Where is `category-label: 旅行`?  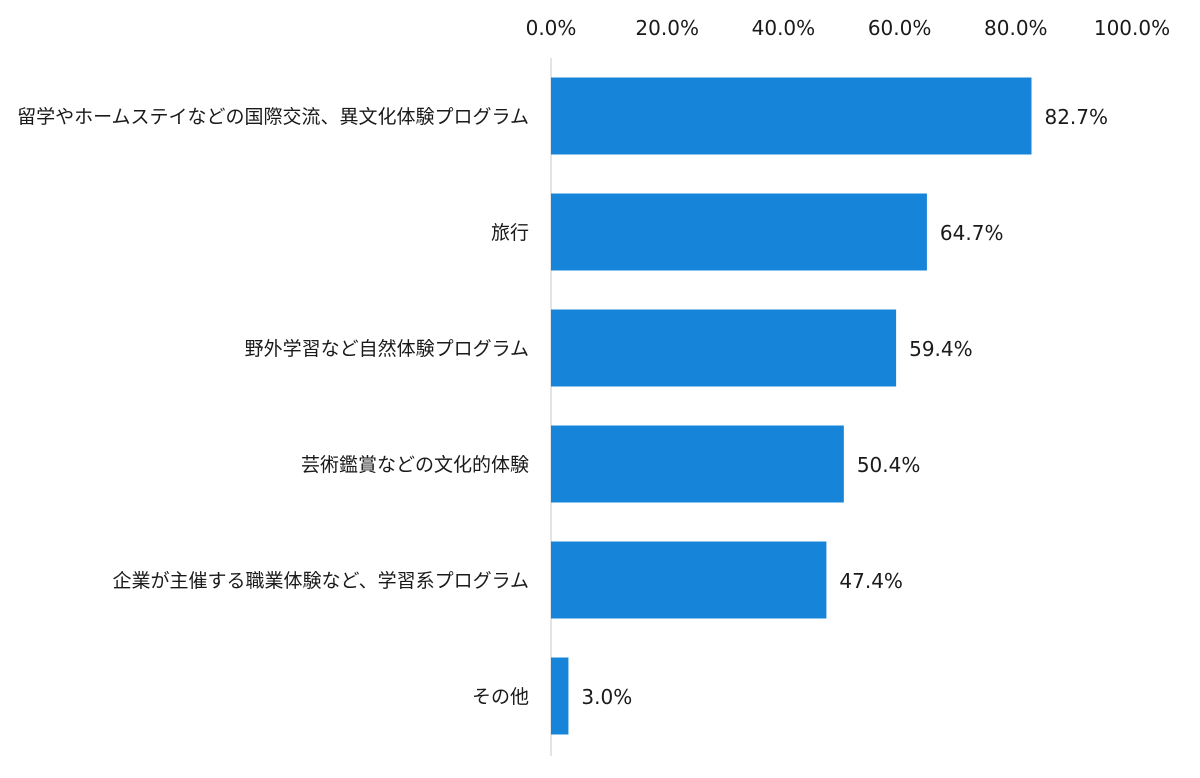 category-label: 旅行 is located at coordinates (510, 233).